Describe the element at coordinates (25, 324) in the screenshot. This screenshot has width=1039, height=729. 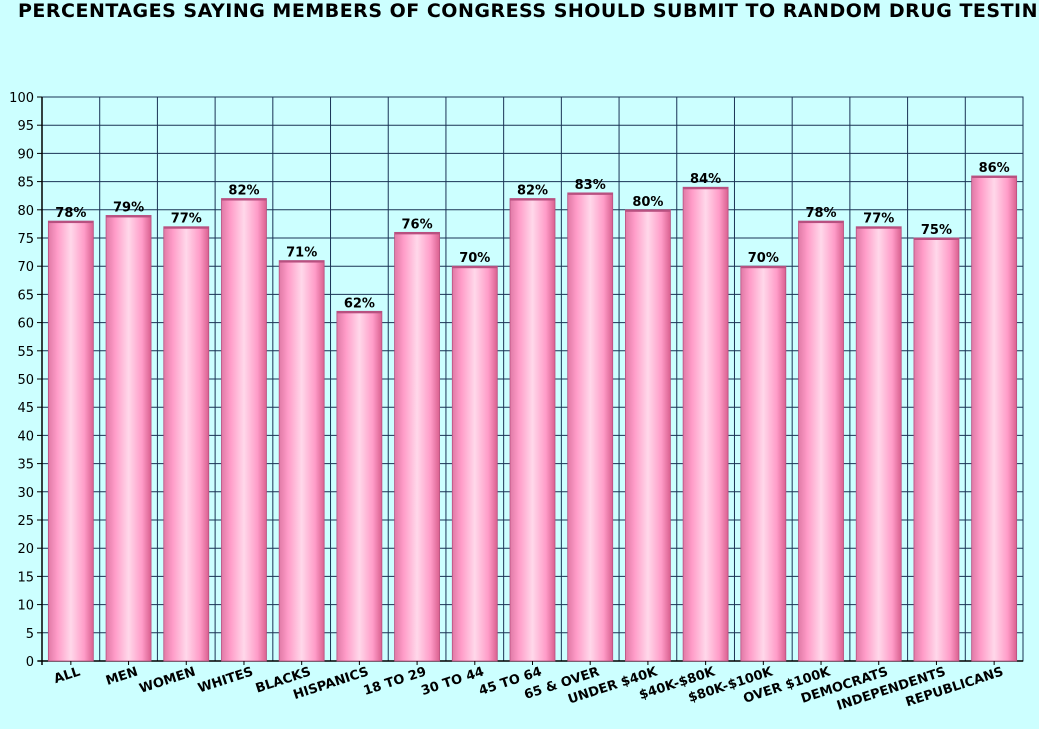
I see `y-tick-label: 60` at that location.